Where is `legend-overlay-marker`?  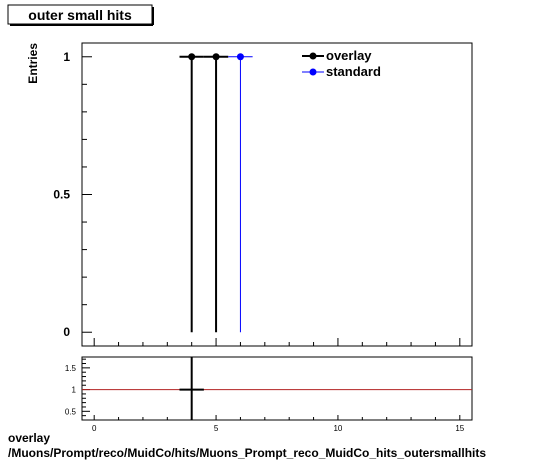 legend-overlay-marker is located at coordinates (313, 56).